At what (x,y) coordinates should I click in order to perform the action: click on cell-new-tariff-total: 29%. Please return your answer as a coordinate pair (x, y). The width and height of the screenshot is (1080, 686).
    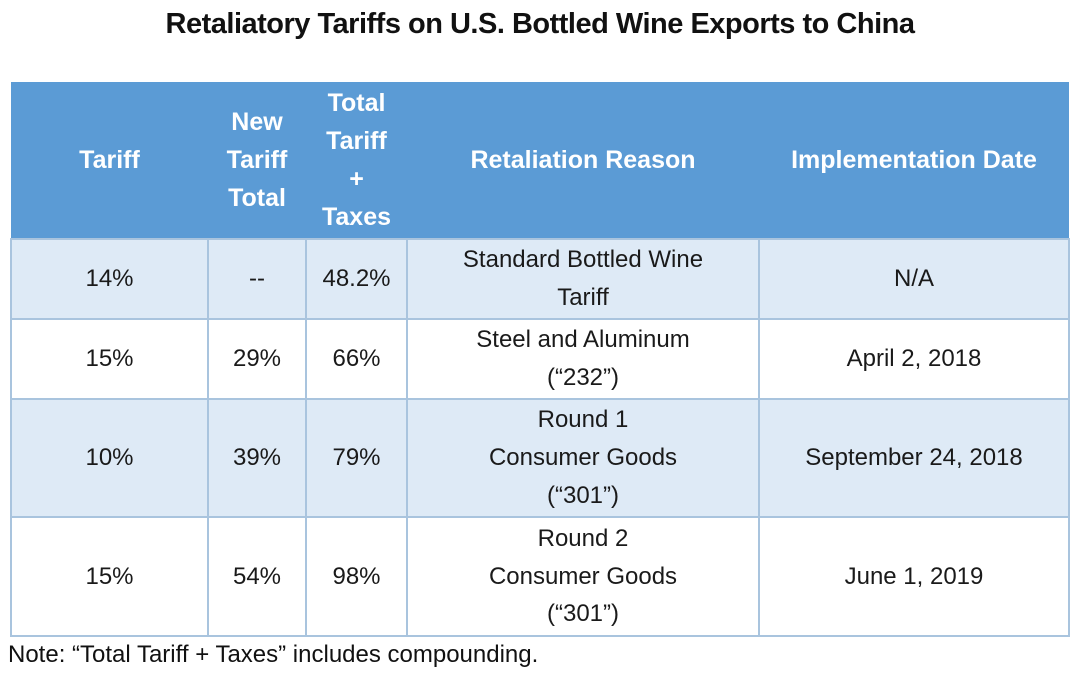
    Looking at the image, I should click on (257, 359).